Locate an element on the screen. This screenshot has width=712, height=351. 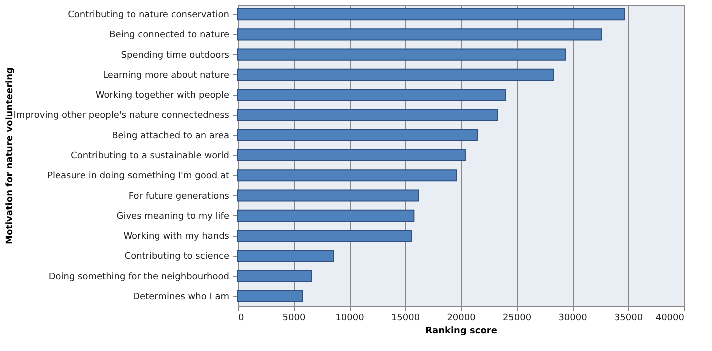
y-tick-label: Learning more about nature is located at coordinates (166, 75).